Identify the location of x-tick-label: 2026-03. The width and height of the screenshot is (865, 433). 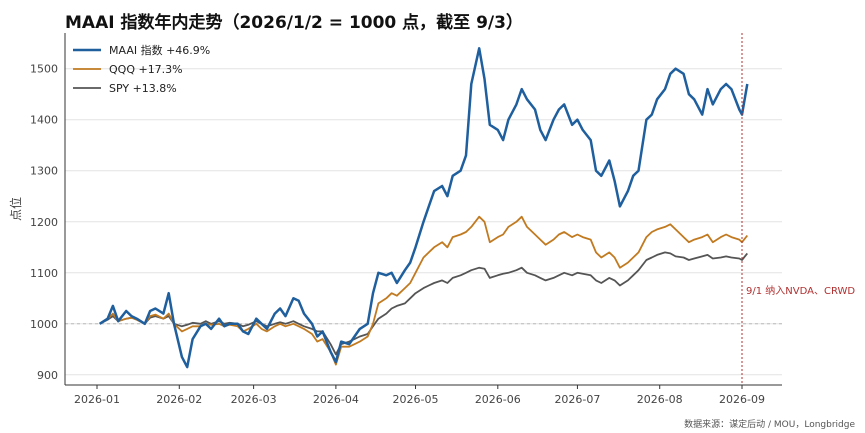
(254, 399).